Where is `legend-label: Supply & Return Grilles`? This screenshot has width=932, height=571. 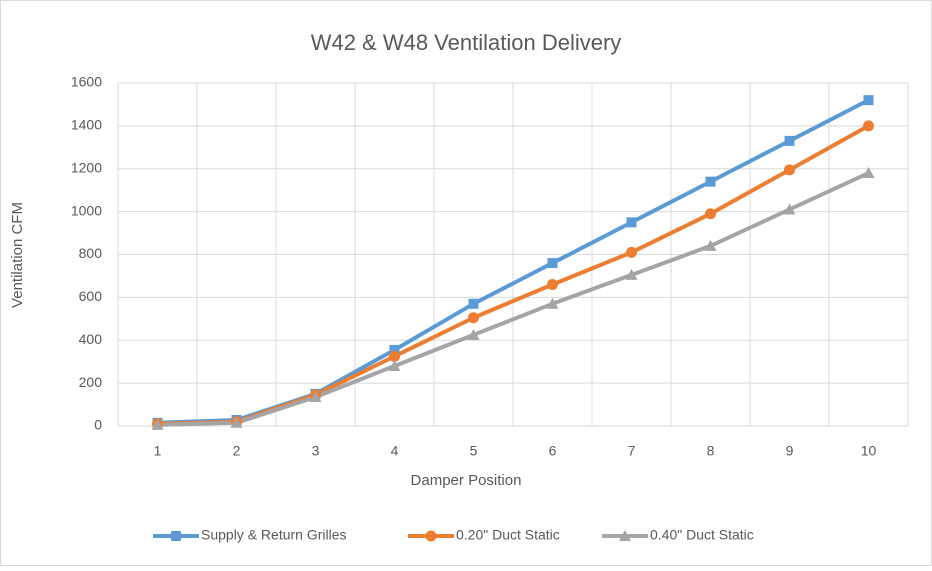 legend-label: Supply & Return Grilles is located at coordinates (274, 535).